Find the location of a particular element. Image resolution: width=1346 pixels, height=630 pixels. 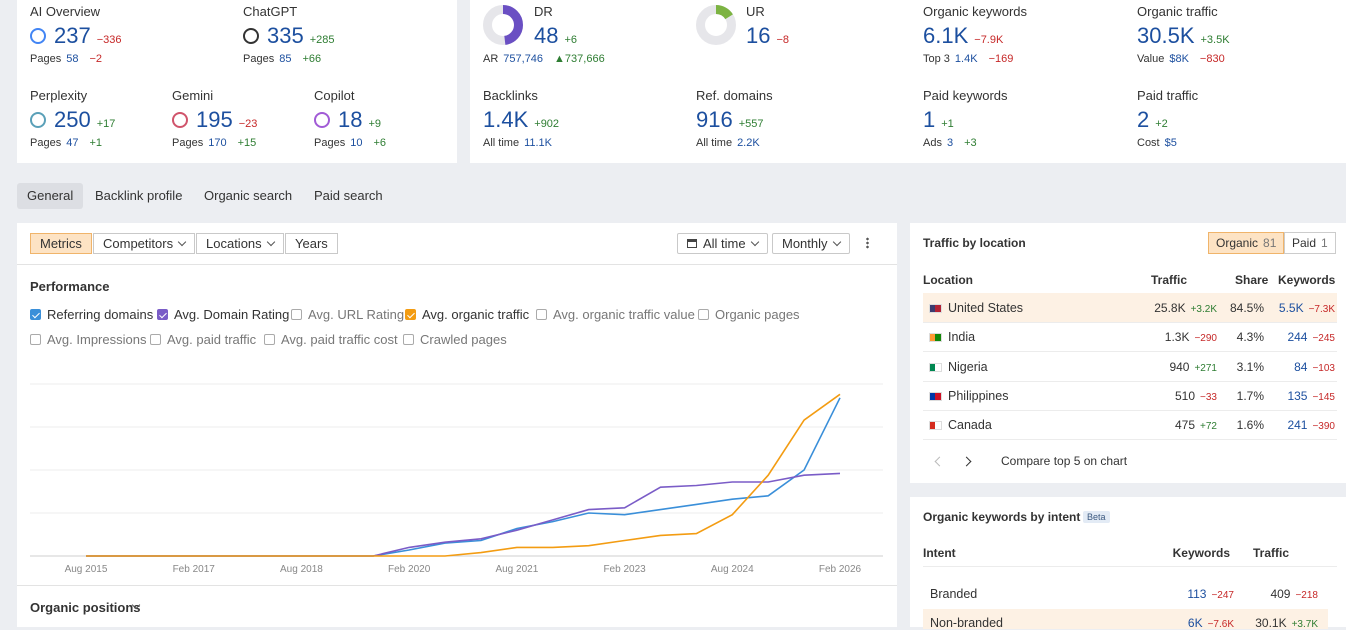

kebab is located at coordinates (867, 243).